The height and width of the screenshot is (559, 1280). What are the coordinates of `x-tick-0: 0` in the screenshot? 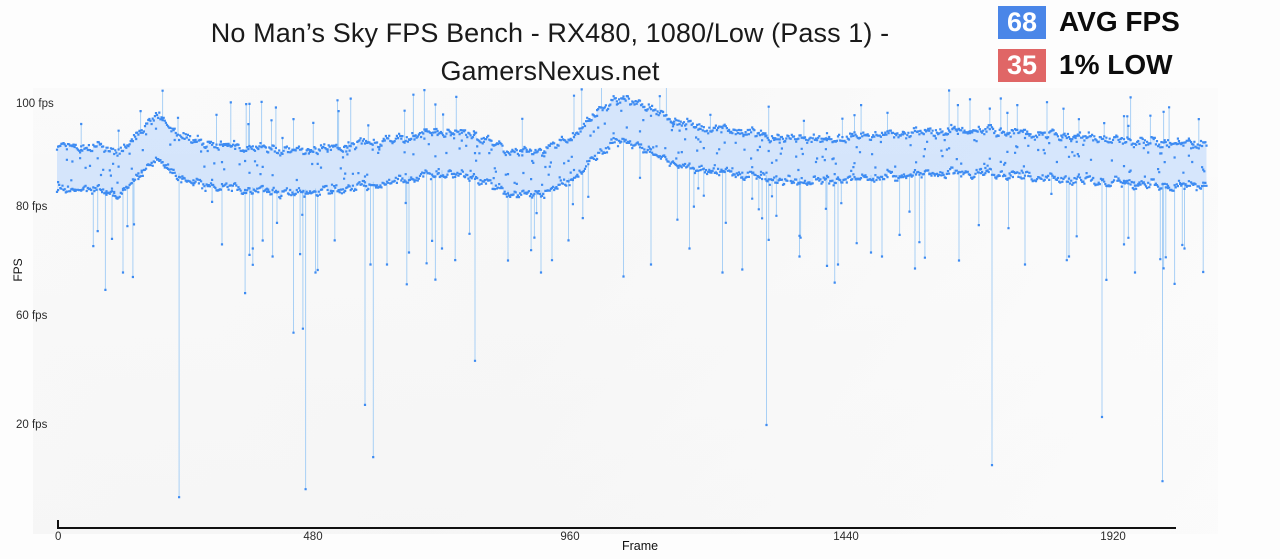 It's located at (58, 537).